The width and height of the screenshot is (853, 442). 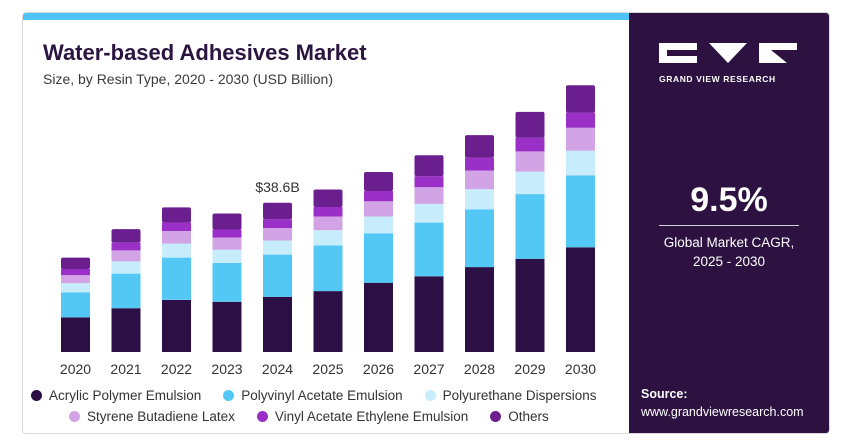 What do you see at coordinates (519, 395) in the screenshot?
I see `legend-label: Polyurethane Dispersions` at bounding box center [519, 395].